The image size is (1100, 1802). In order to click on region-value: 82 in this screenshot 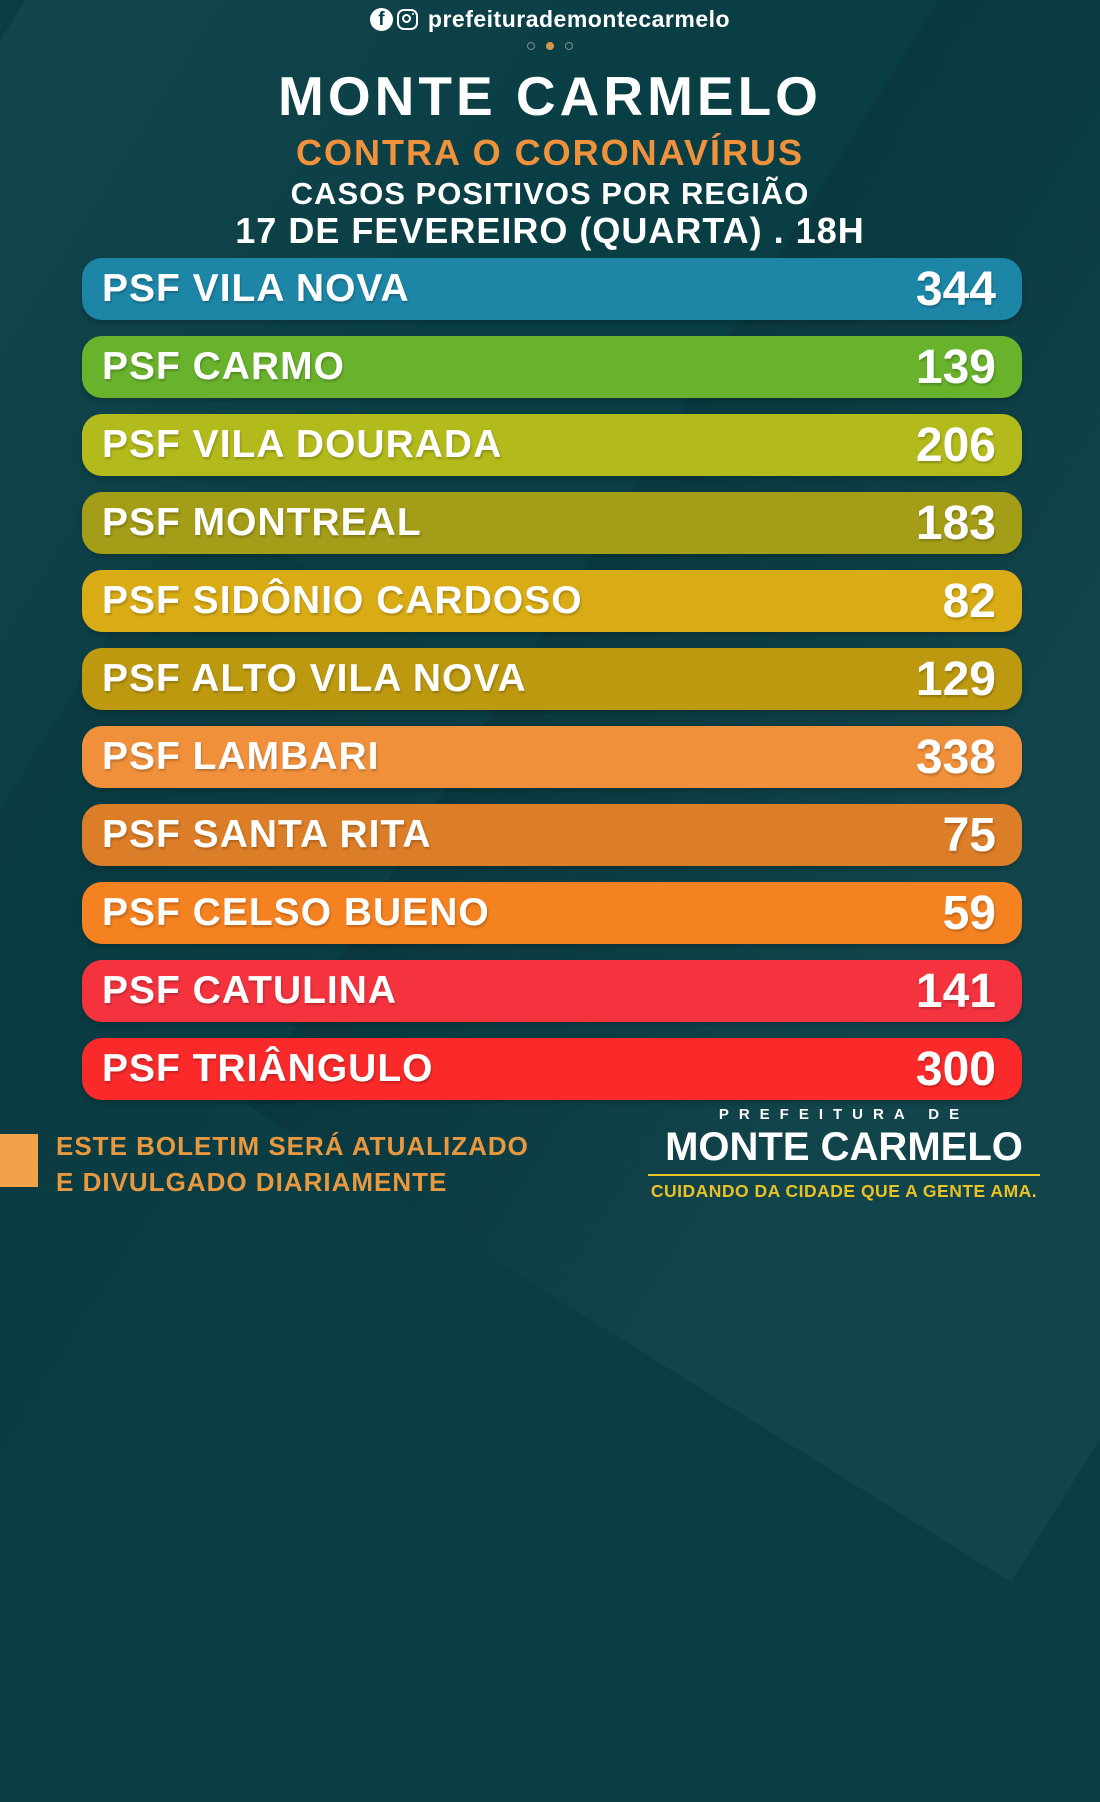, I will do `click(969, 601)`.